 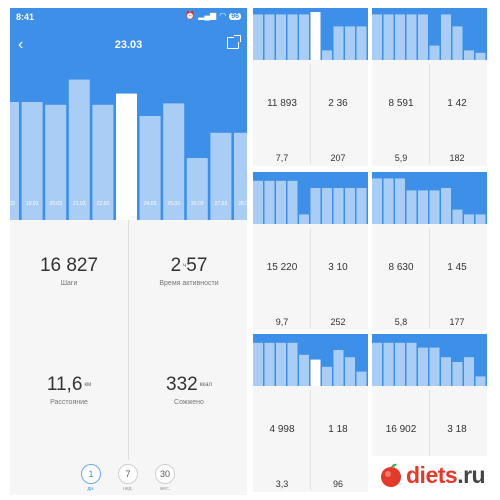 I want to click on day-card-2: 8 591 1 42 5,9 182, so click(x=429, y=87).